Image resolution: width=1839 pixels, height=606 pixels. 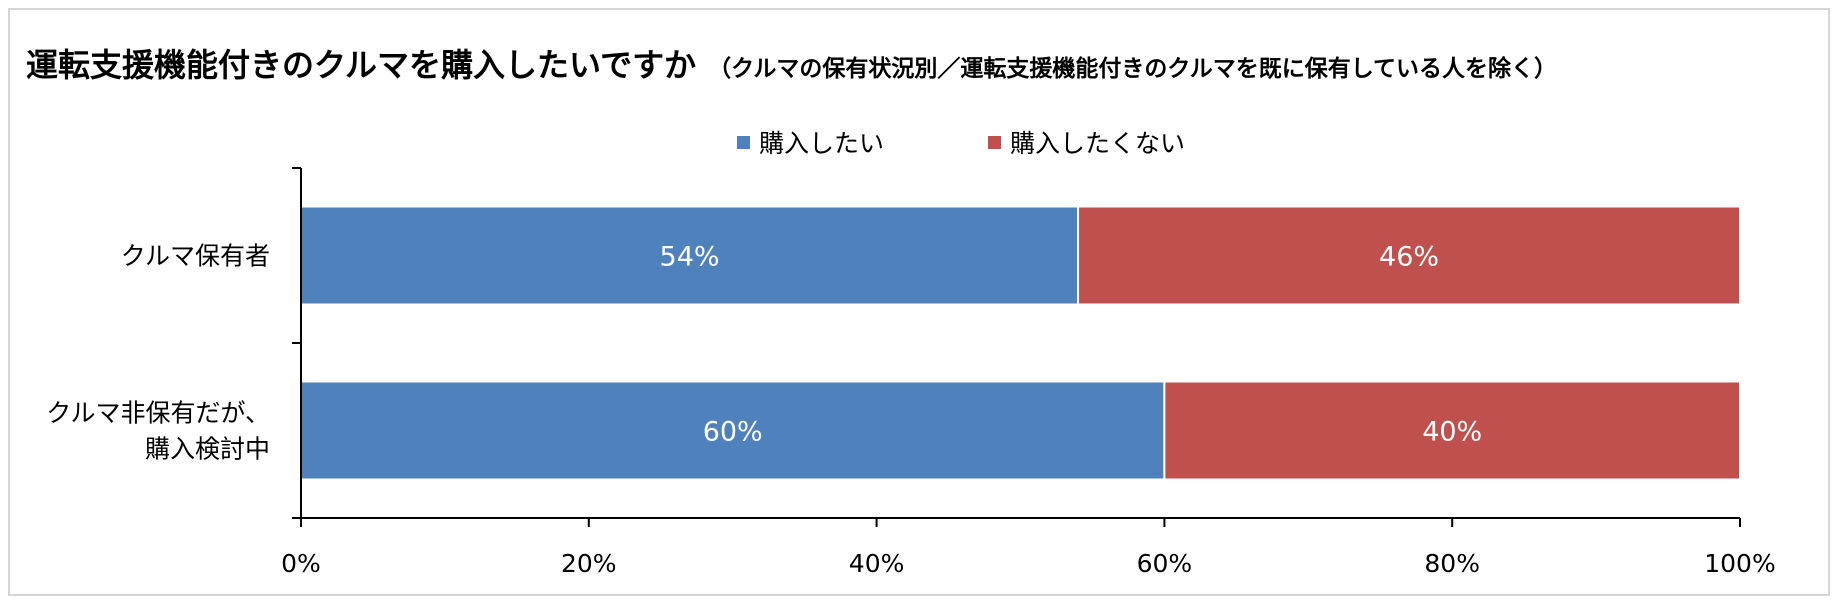 What do you see at coordinates (301, 563) in the screenshot?
I see `x-tick-label-1: 0%` at bounding box center [301, 563].